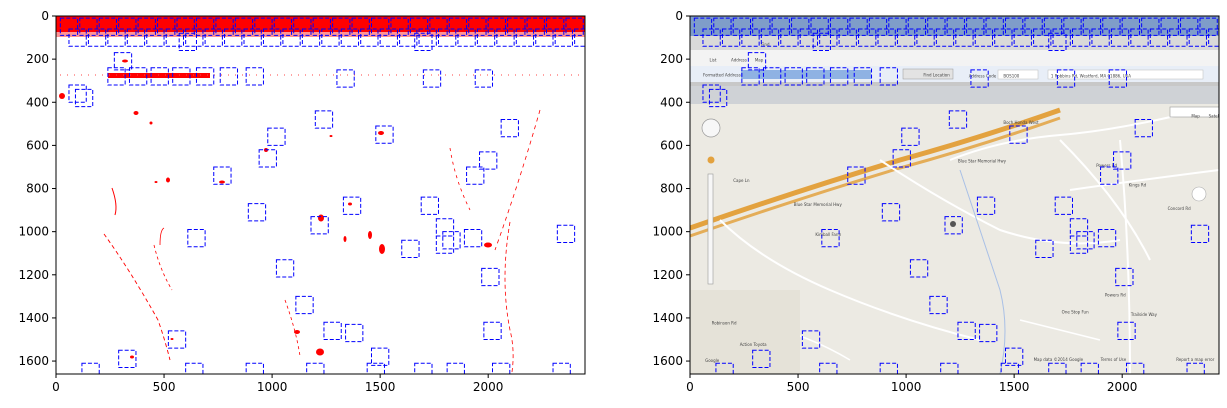  What do you see at coordinates (954, 26) in the screenshot?
I see `browser-toolbar` at bounding box center [954, 26].